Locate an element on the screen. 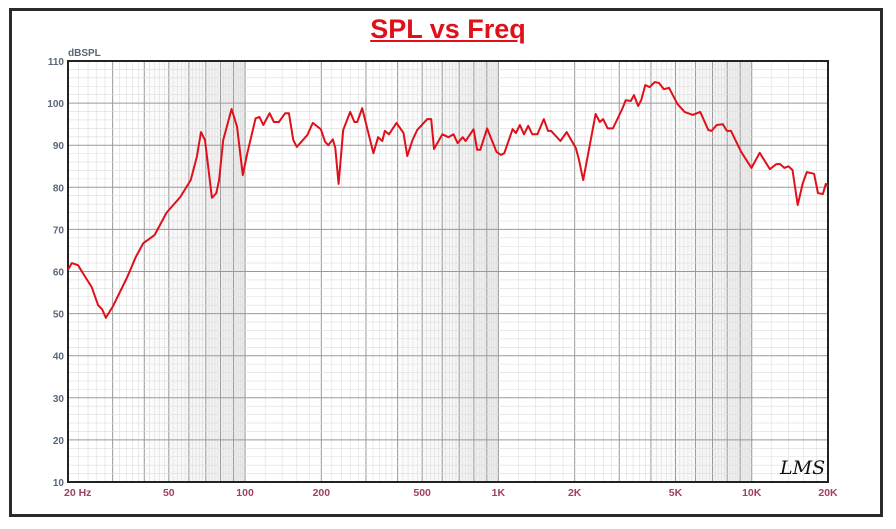  x-tick-label: 2K is located at coordinates (575, 493).